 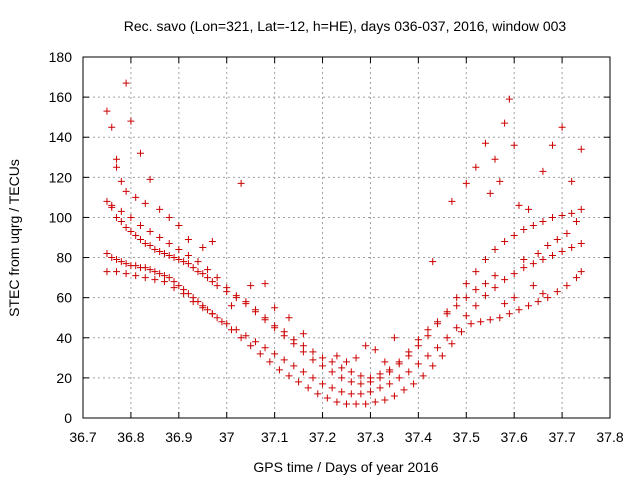 I want to click on x-tick-label: 37.5, so click(x=466, y=437).